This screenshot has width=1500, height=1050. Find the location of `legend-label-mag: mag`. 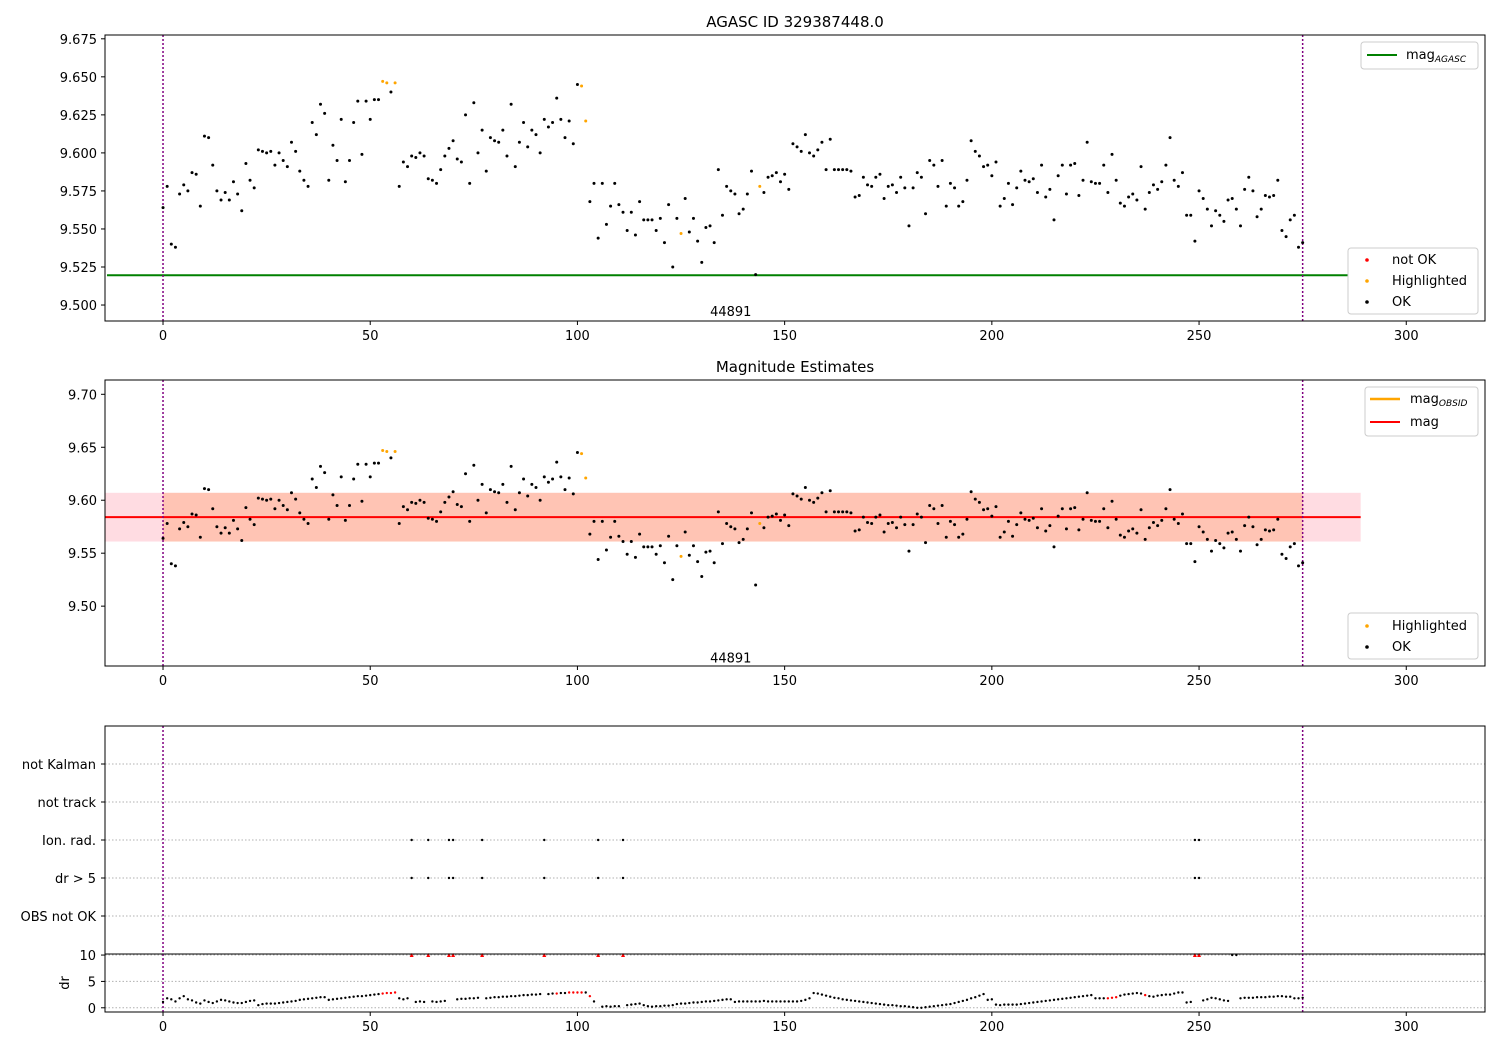

legend-label-mag: mag is located at coordinates (1424, 422).